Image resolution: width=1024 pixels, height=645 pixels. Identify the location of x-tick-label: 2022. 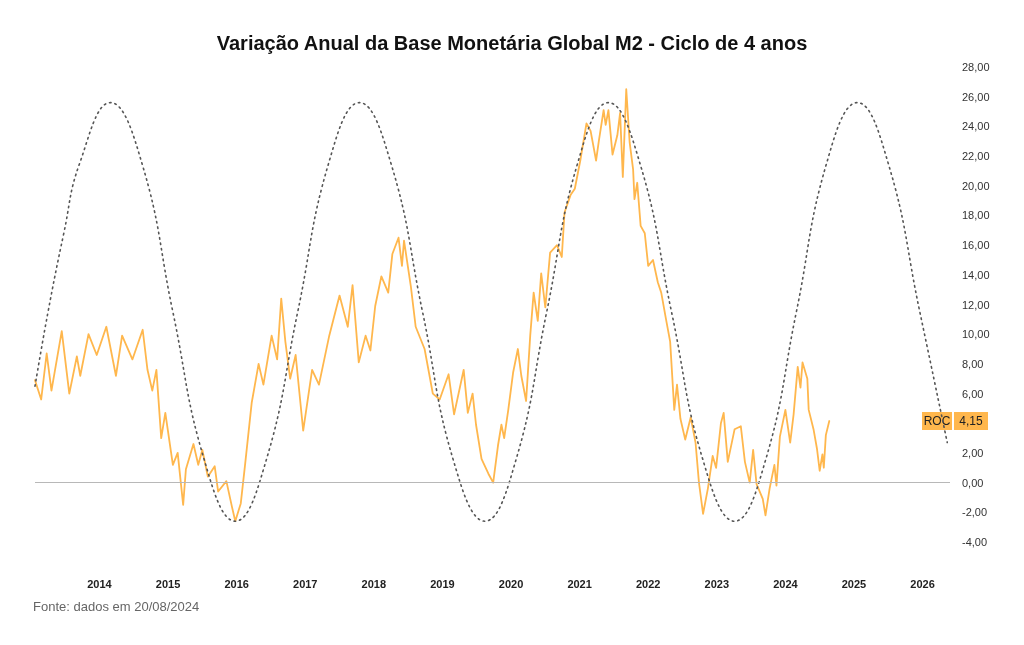
(648, 583).